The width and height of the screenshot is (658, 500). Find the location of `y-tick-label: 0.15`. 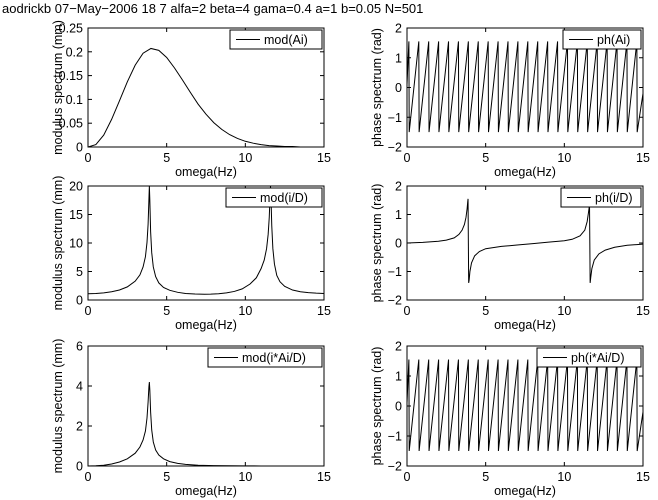

y-tick-label: 0.15 is located at coordinates (71, 76).